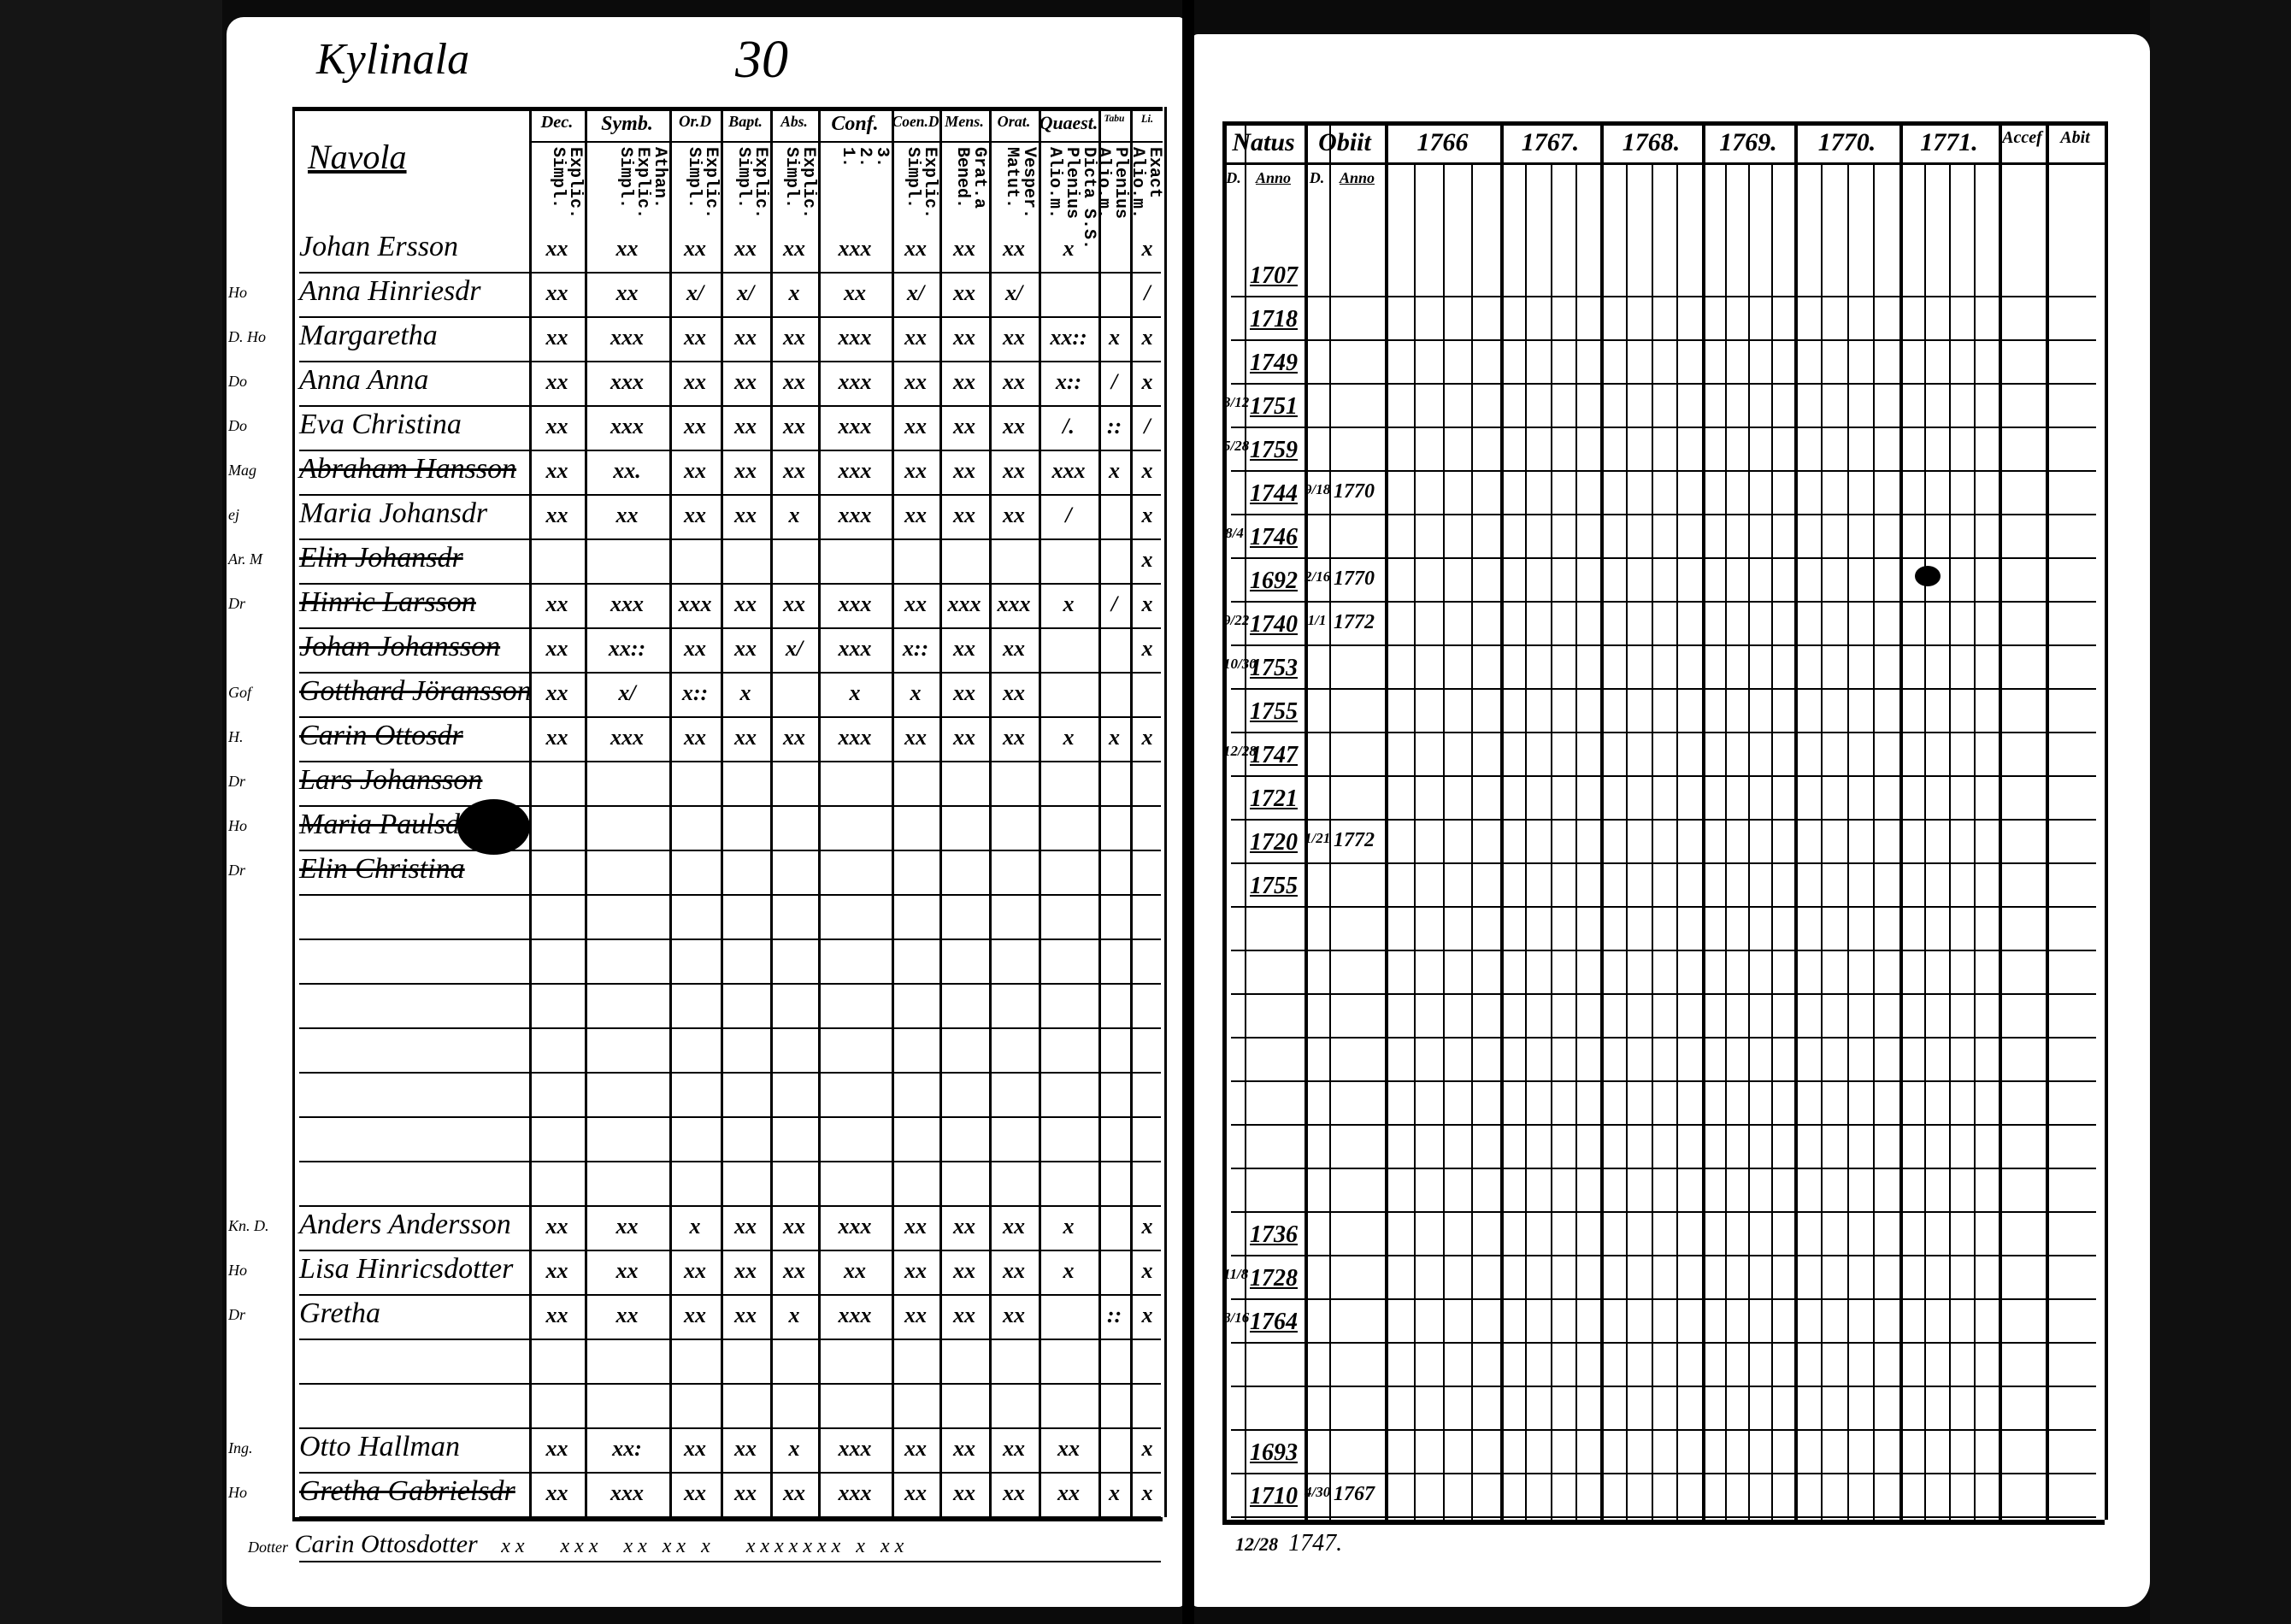 Image resolution: width=2291 pixels, height=1624 pixels. I want to click on column-subheader: 3. 2. 1., so click(865, 157).